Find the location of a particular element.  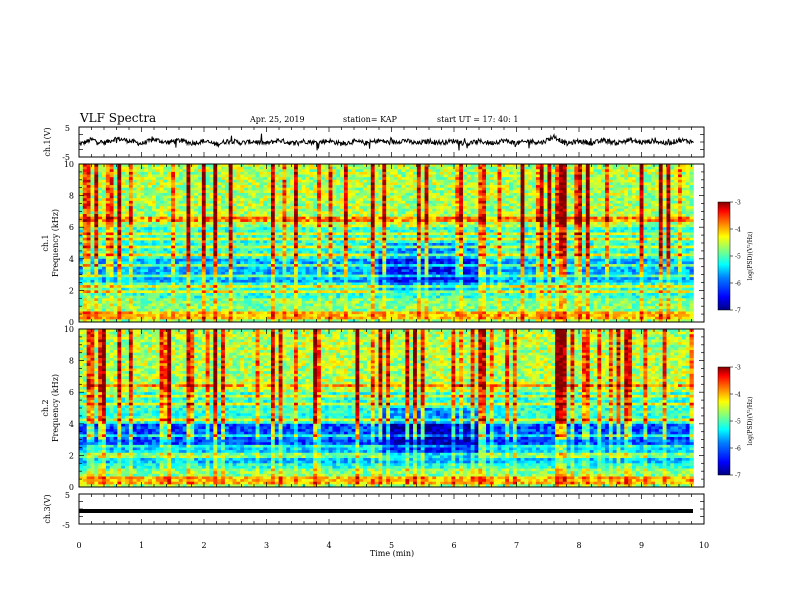

date-label: Apr. 25, 2019 is located at coordinates (277, 119).